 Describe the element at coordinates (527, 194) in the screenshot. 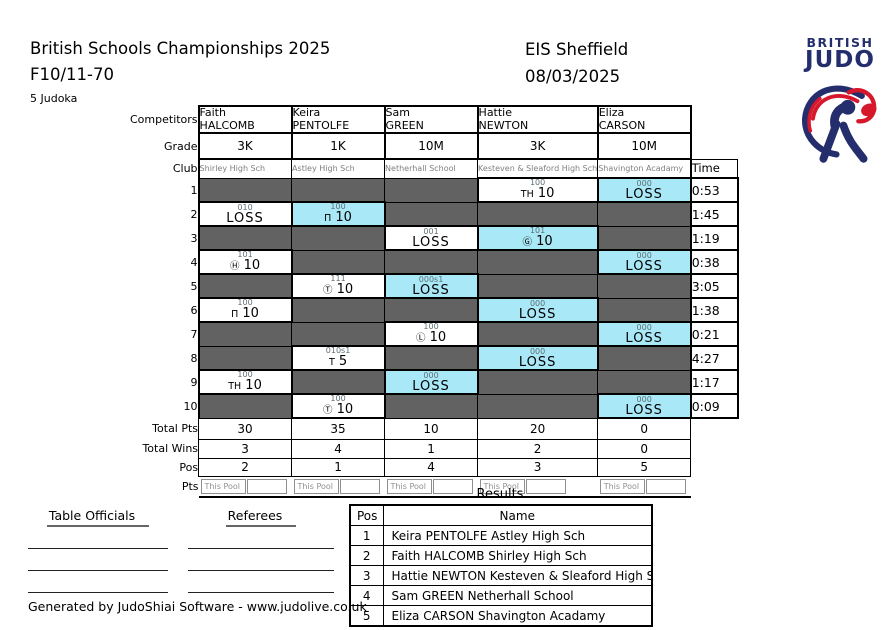

I see `technique-symbol: TH` at that location.